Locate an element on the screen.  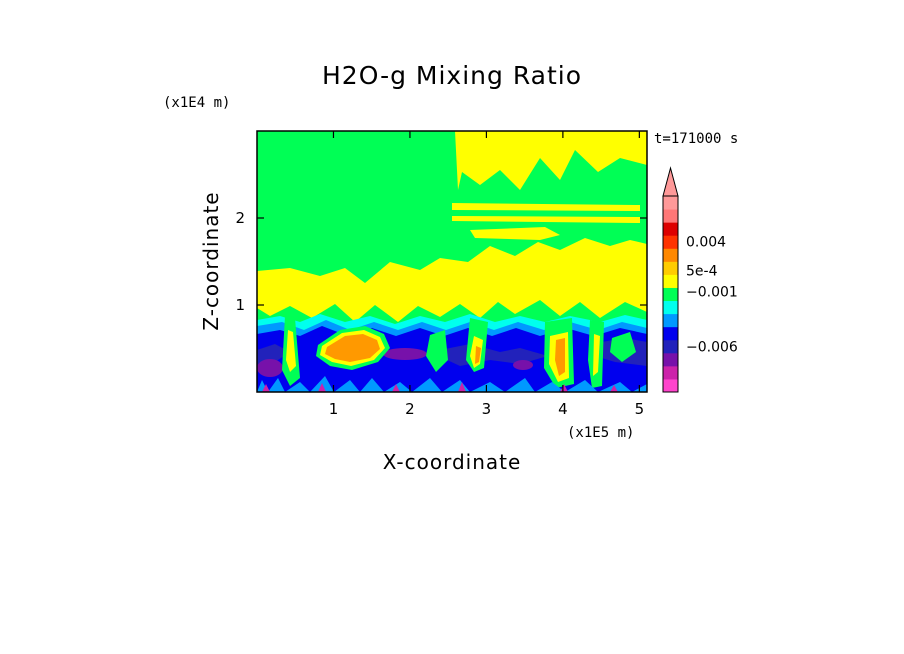
x-tick-label: 2 is located at coordinates (410, 409).